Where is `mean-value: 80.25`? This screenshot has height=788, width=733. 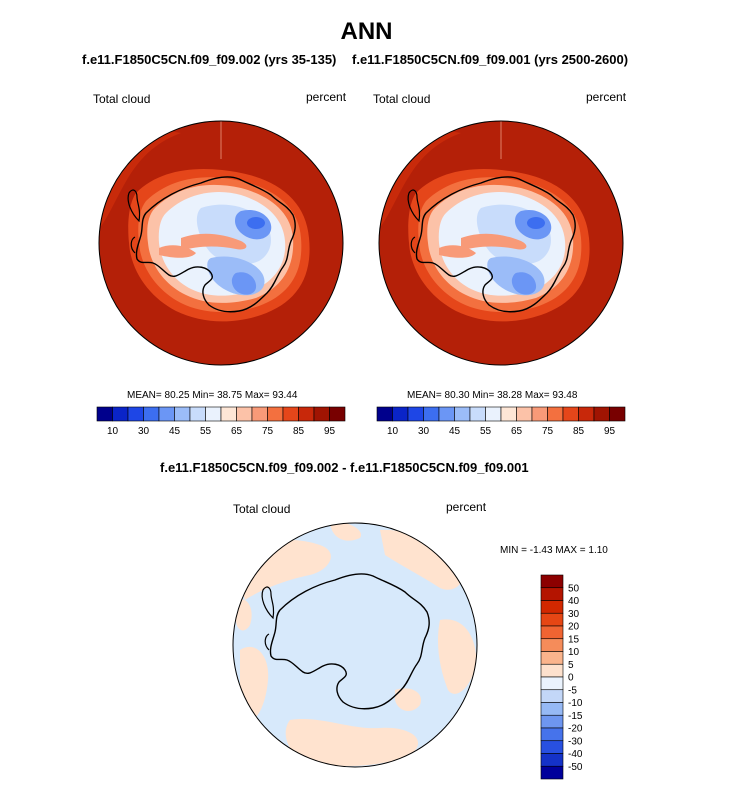 mean-value: 80.25 is located at coordinates (177, 395).